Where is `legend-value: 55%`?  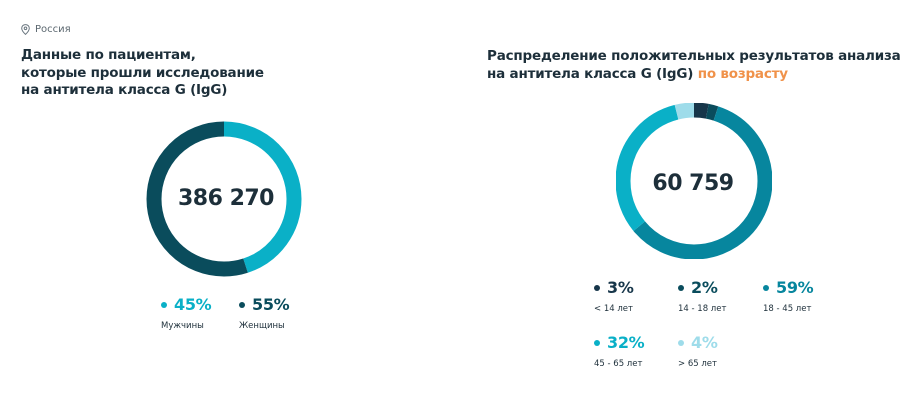 legend-value: 55% is located at coordinates (271, 304).